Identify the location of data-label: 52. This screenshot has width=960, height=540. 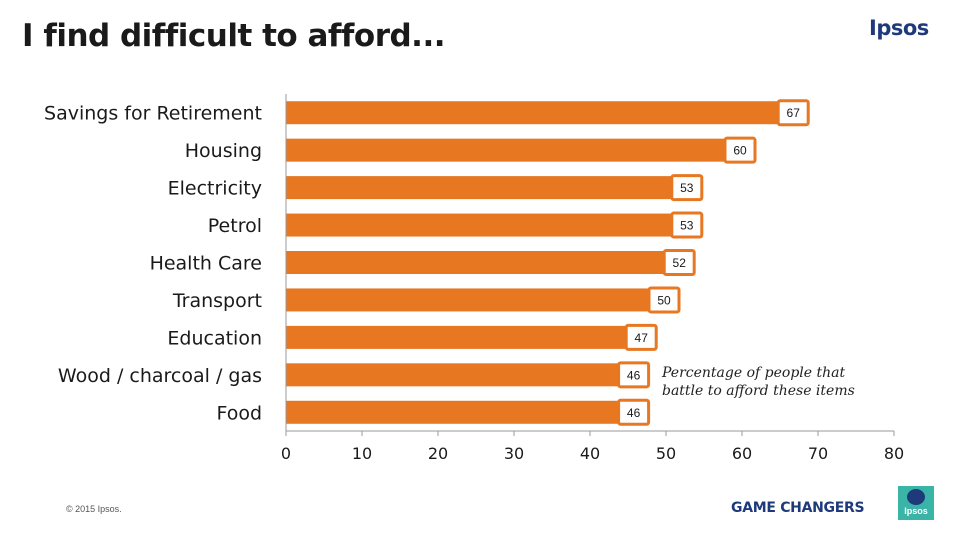
(680, 263).